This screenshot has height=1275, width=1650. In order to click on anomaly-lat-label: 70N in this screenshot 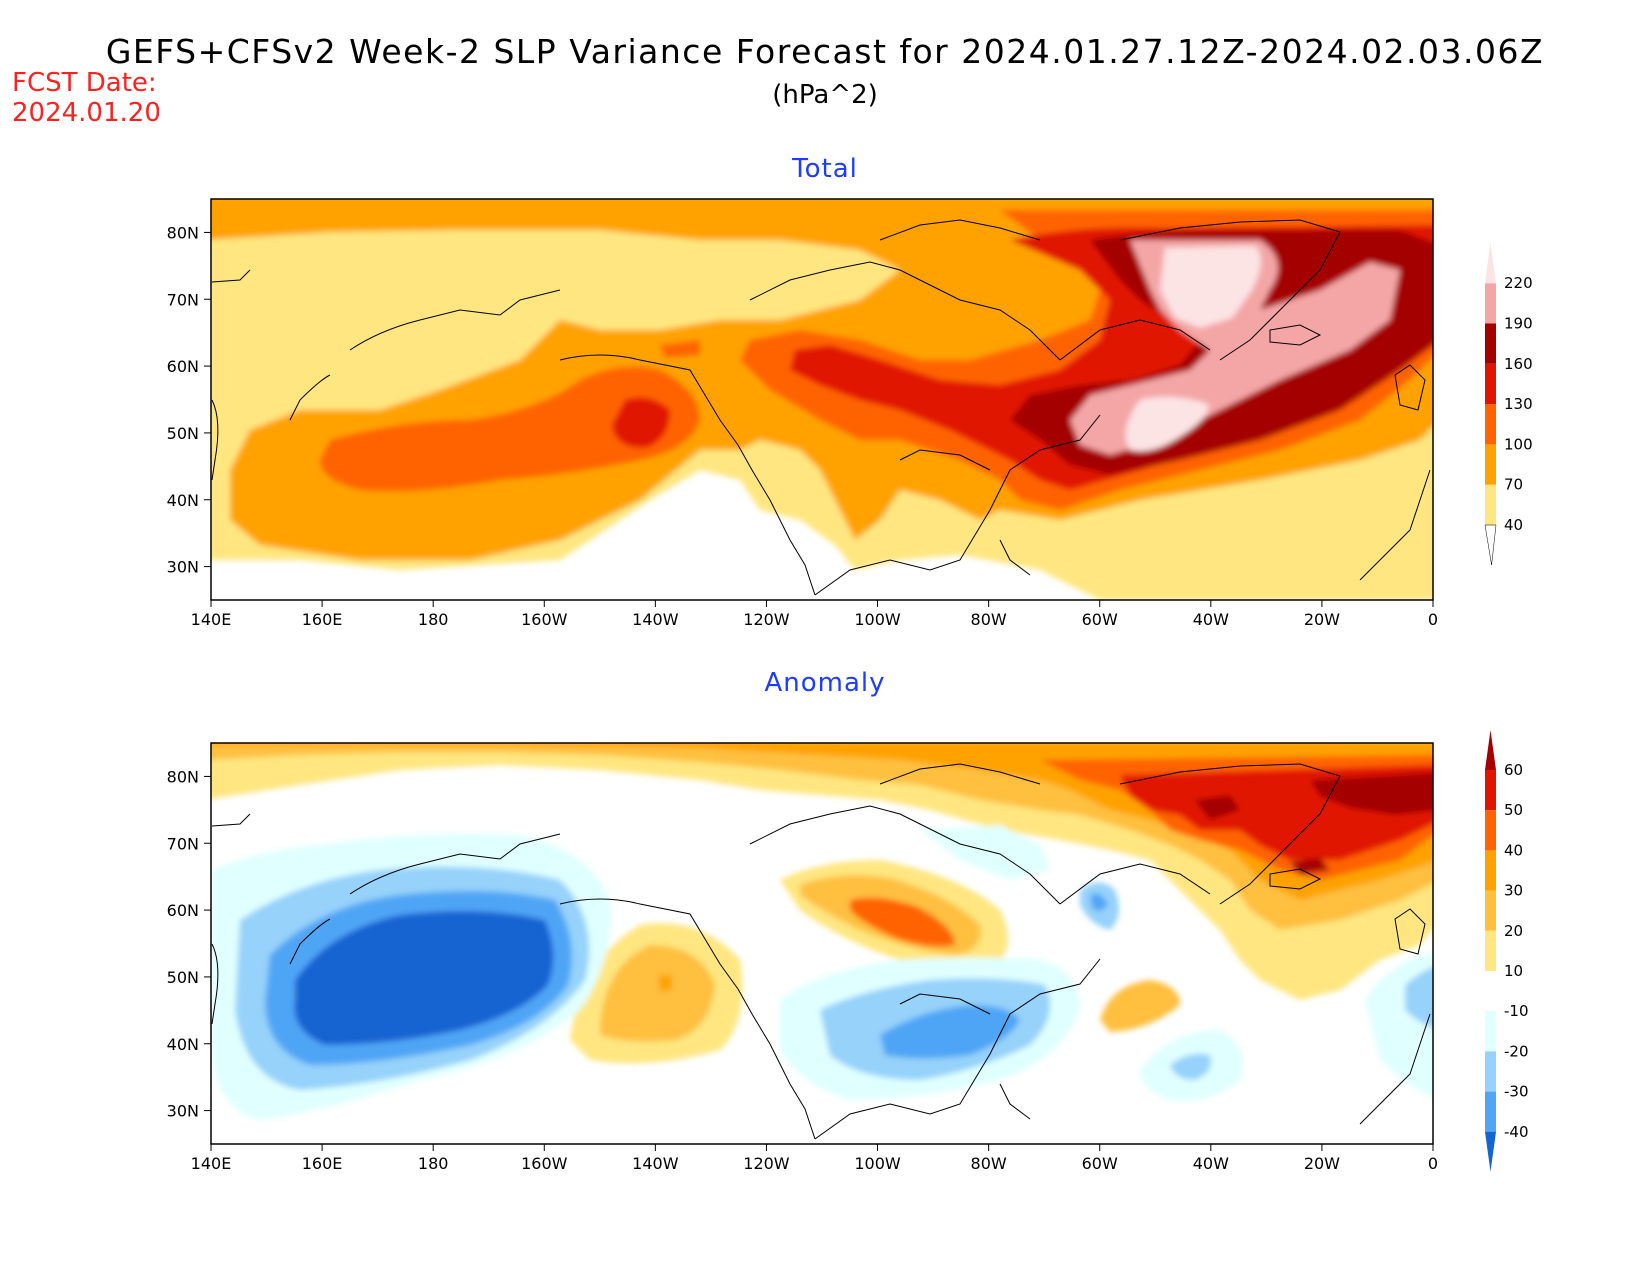, I will do `click(183, 843)`.